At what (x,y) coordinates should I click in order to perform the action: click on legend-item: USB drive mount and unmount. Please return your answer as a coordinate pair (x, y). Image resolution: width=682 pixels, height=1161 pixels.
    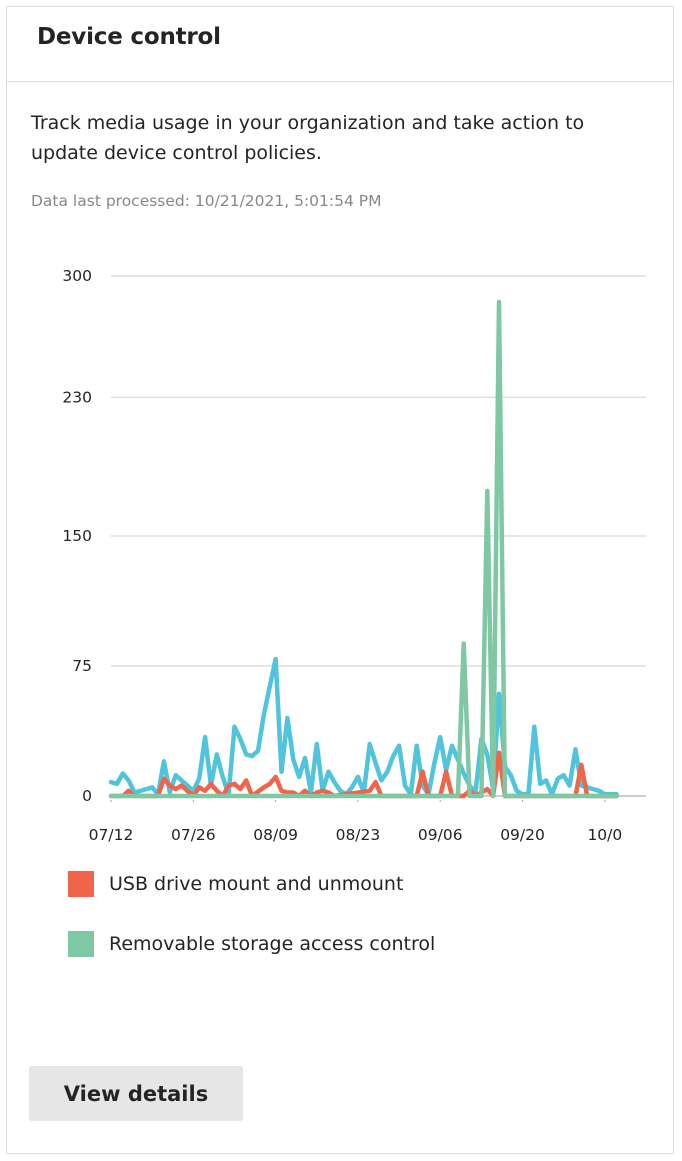
    Looking at the image, I should click on (251, 884).